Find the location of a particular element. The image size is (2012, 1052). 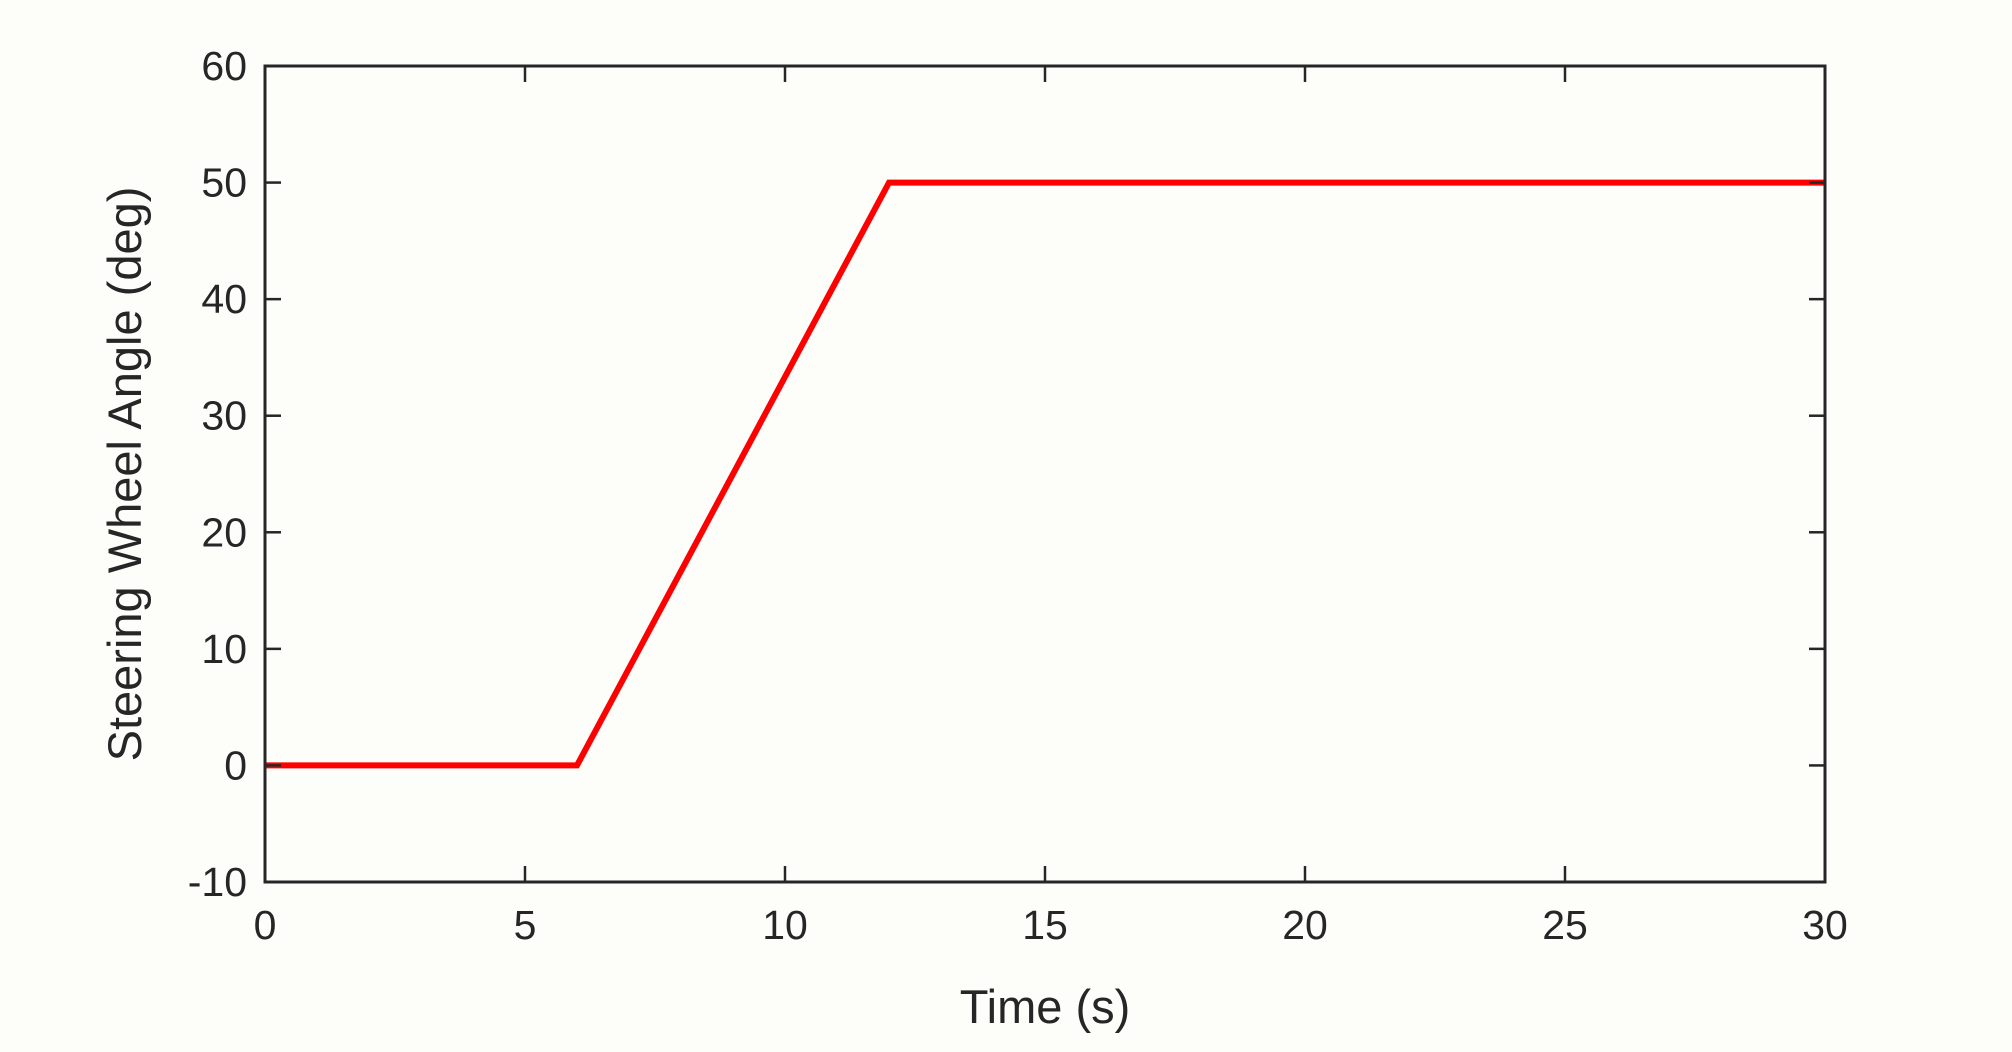

y-axis-label: Steering Wheel Angle (deg) is located at coordinates (124, 474).